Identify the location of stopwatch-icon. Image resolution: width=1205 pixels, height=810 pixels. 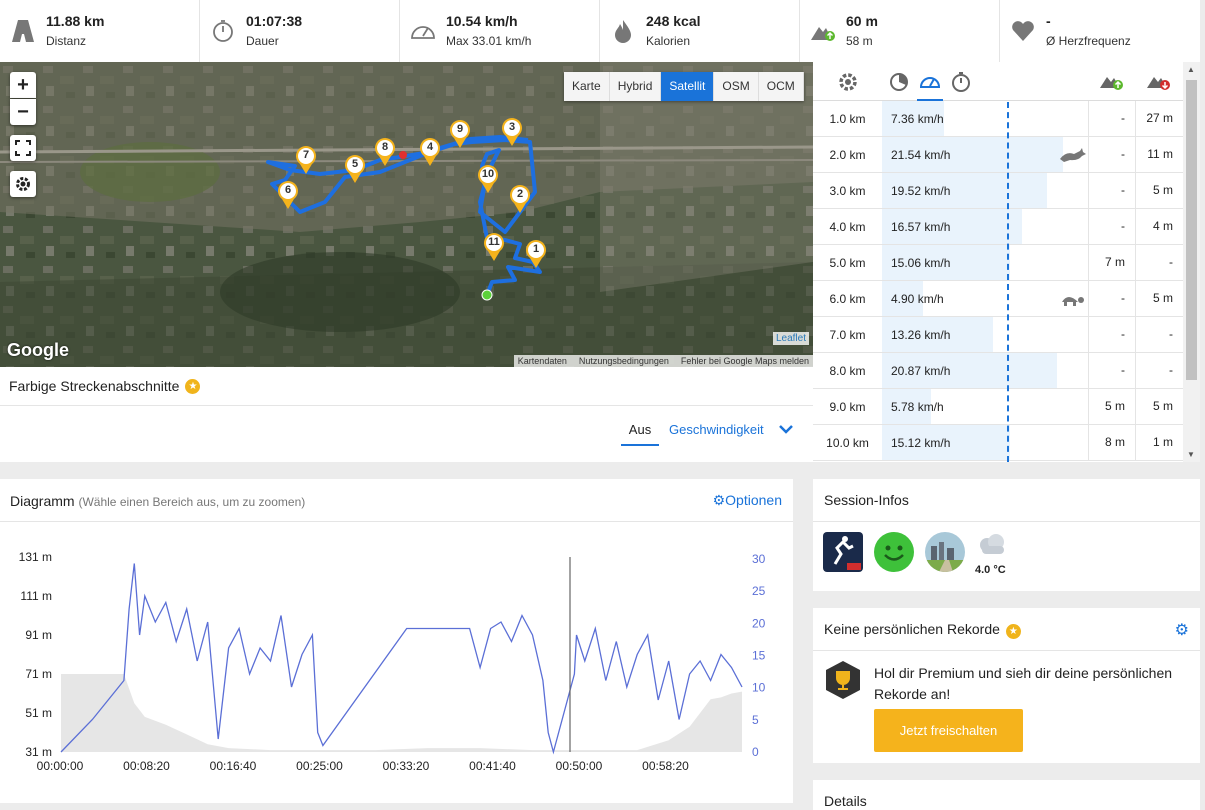
(961, 82).